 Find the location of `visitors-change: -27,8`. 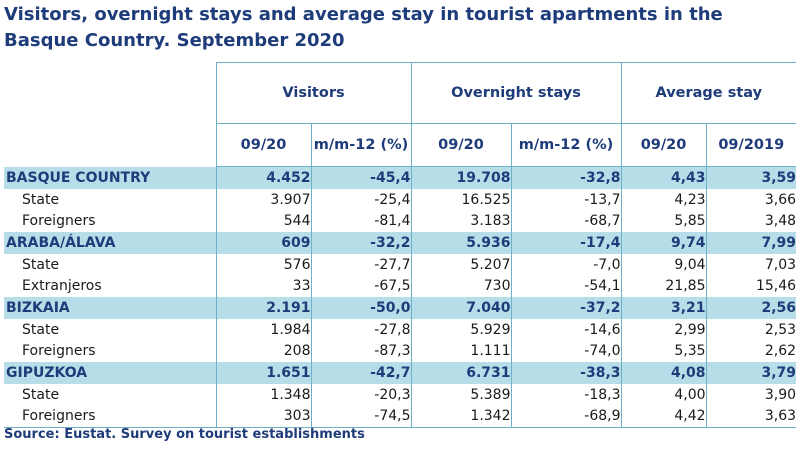

visitors-change: -27,8 is located at coordinates (360, 329).